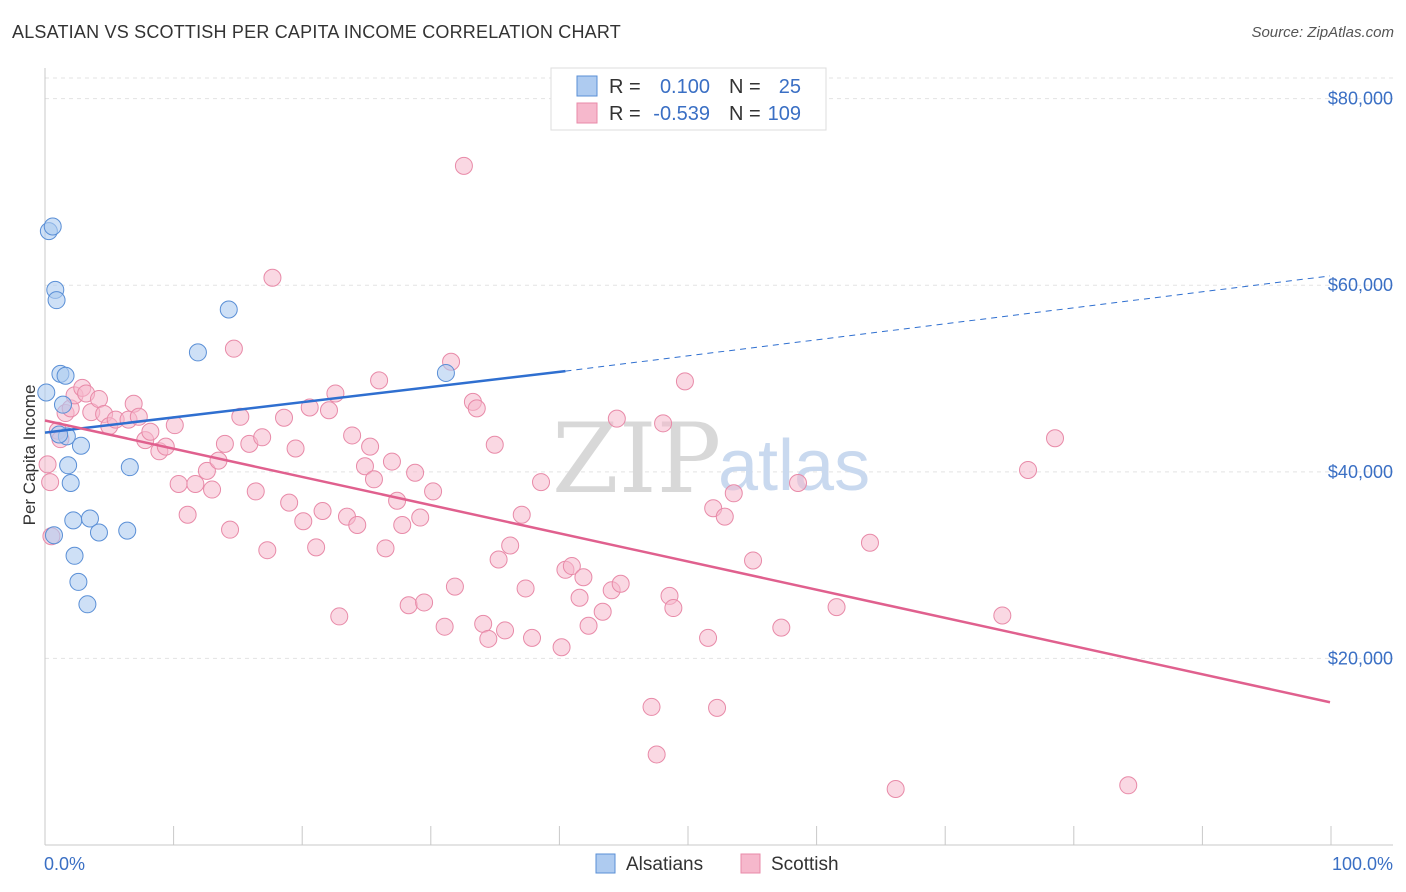 This screenshot has width=1406, height=892. What do you see at coordinates (1362, 864) in the screenshot?
I see `x-tick-label-max: 100.0%` at bounding box center [1362, 864].